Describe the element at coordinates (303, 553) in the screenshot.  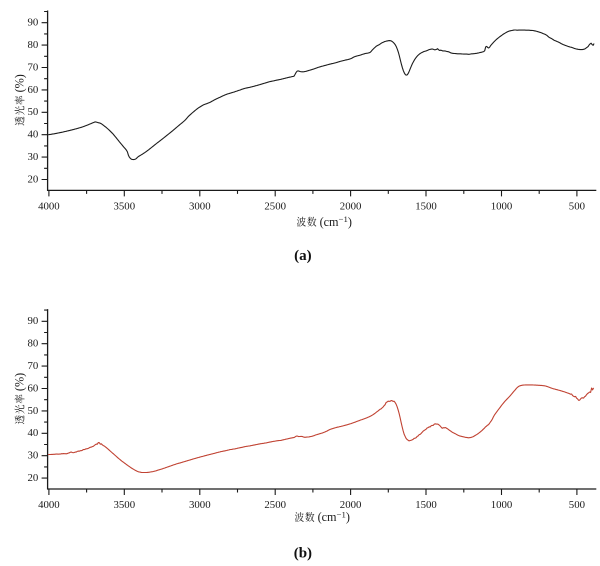
I see `svg-text: (b)` at that location.